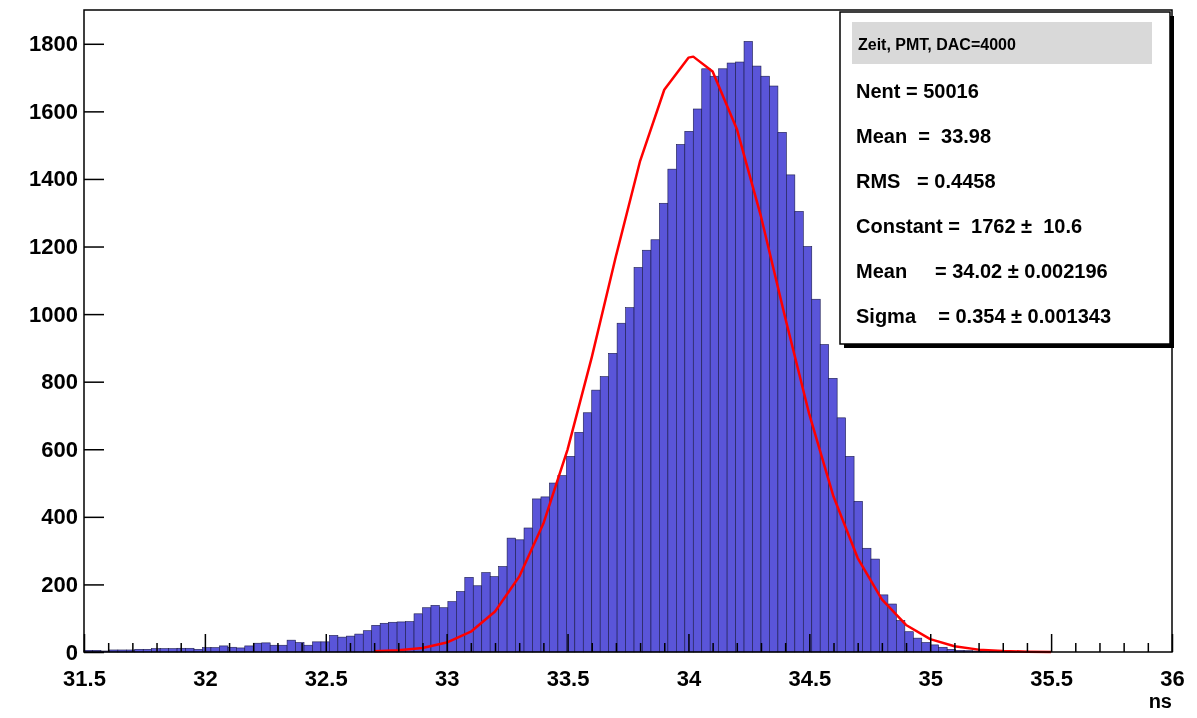 This screenshot has width=1197, height=718. What do you see at coordinates (982, 271) in the screenshot?
I see `annotation: Mean = 34.02 ± 0.002196` at bounding box center [982, 271].